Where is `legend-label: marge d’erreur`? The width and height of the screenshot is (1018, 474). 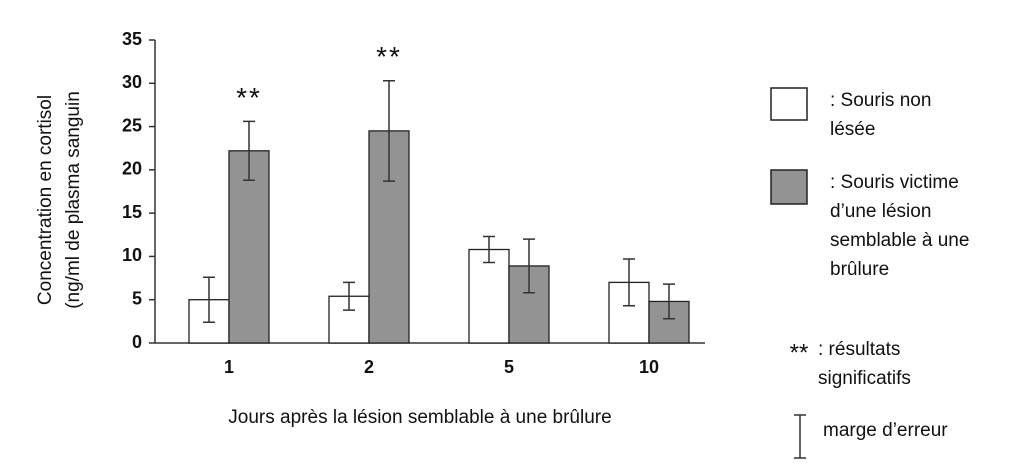
legend-label: marge d’erreur is located at coordinates (885, 430).